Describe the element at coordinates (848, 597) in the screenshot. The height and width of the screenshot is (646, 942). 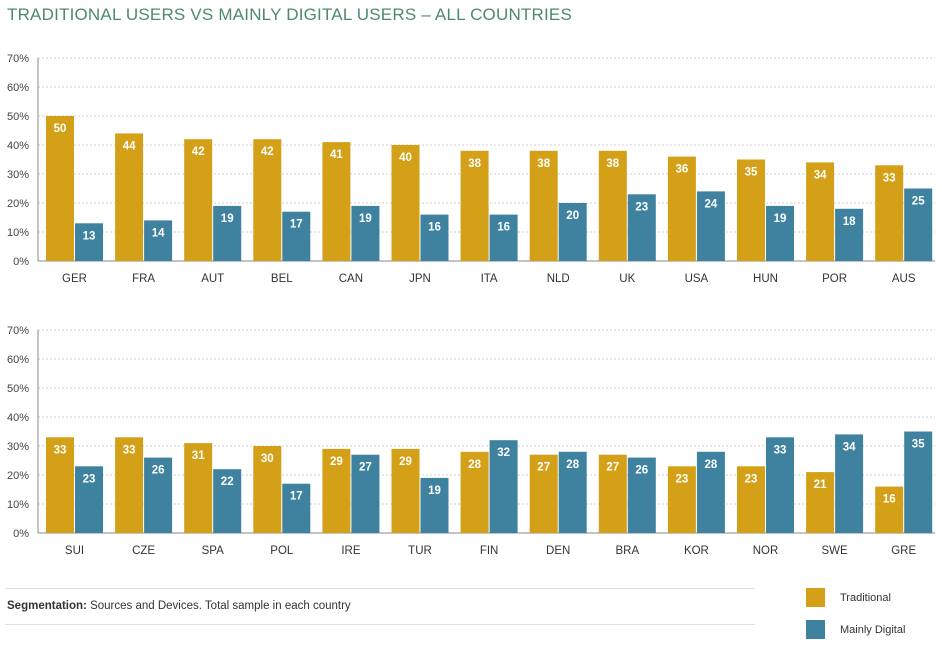
I see `legend-traditional: Traditional` at that location.